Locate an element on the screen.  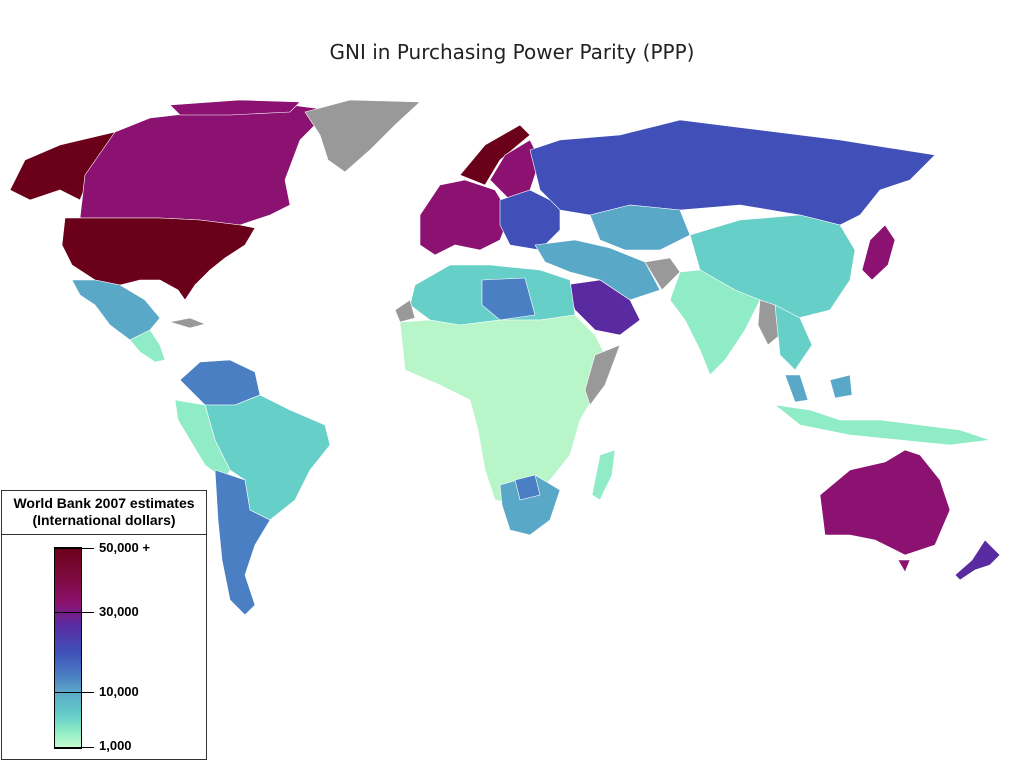
region-usa is located at coordinates (158, 259).